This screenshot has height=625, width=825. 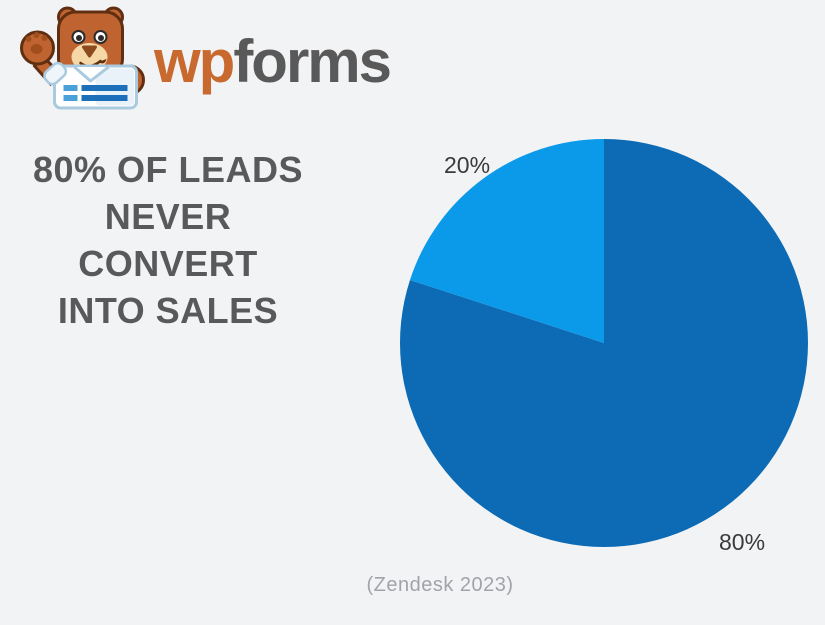 What do you see at coordinates (312, 61) in the screenshot?
I see `brand-suffix: forms` at bounding box center [312, 61].